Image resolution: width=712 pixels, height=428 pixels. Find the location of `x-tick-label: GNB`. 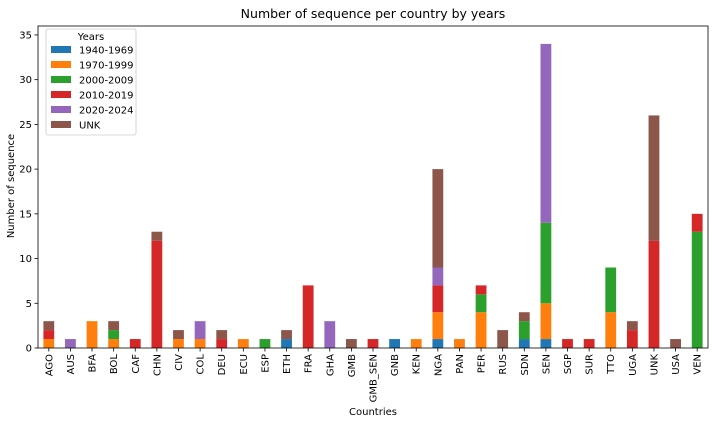

x-tick-label: GNB is located at coordinates (395, 365).